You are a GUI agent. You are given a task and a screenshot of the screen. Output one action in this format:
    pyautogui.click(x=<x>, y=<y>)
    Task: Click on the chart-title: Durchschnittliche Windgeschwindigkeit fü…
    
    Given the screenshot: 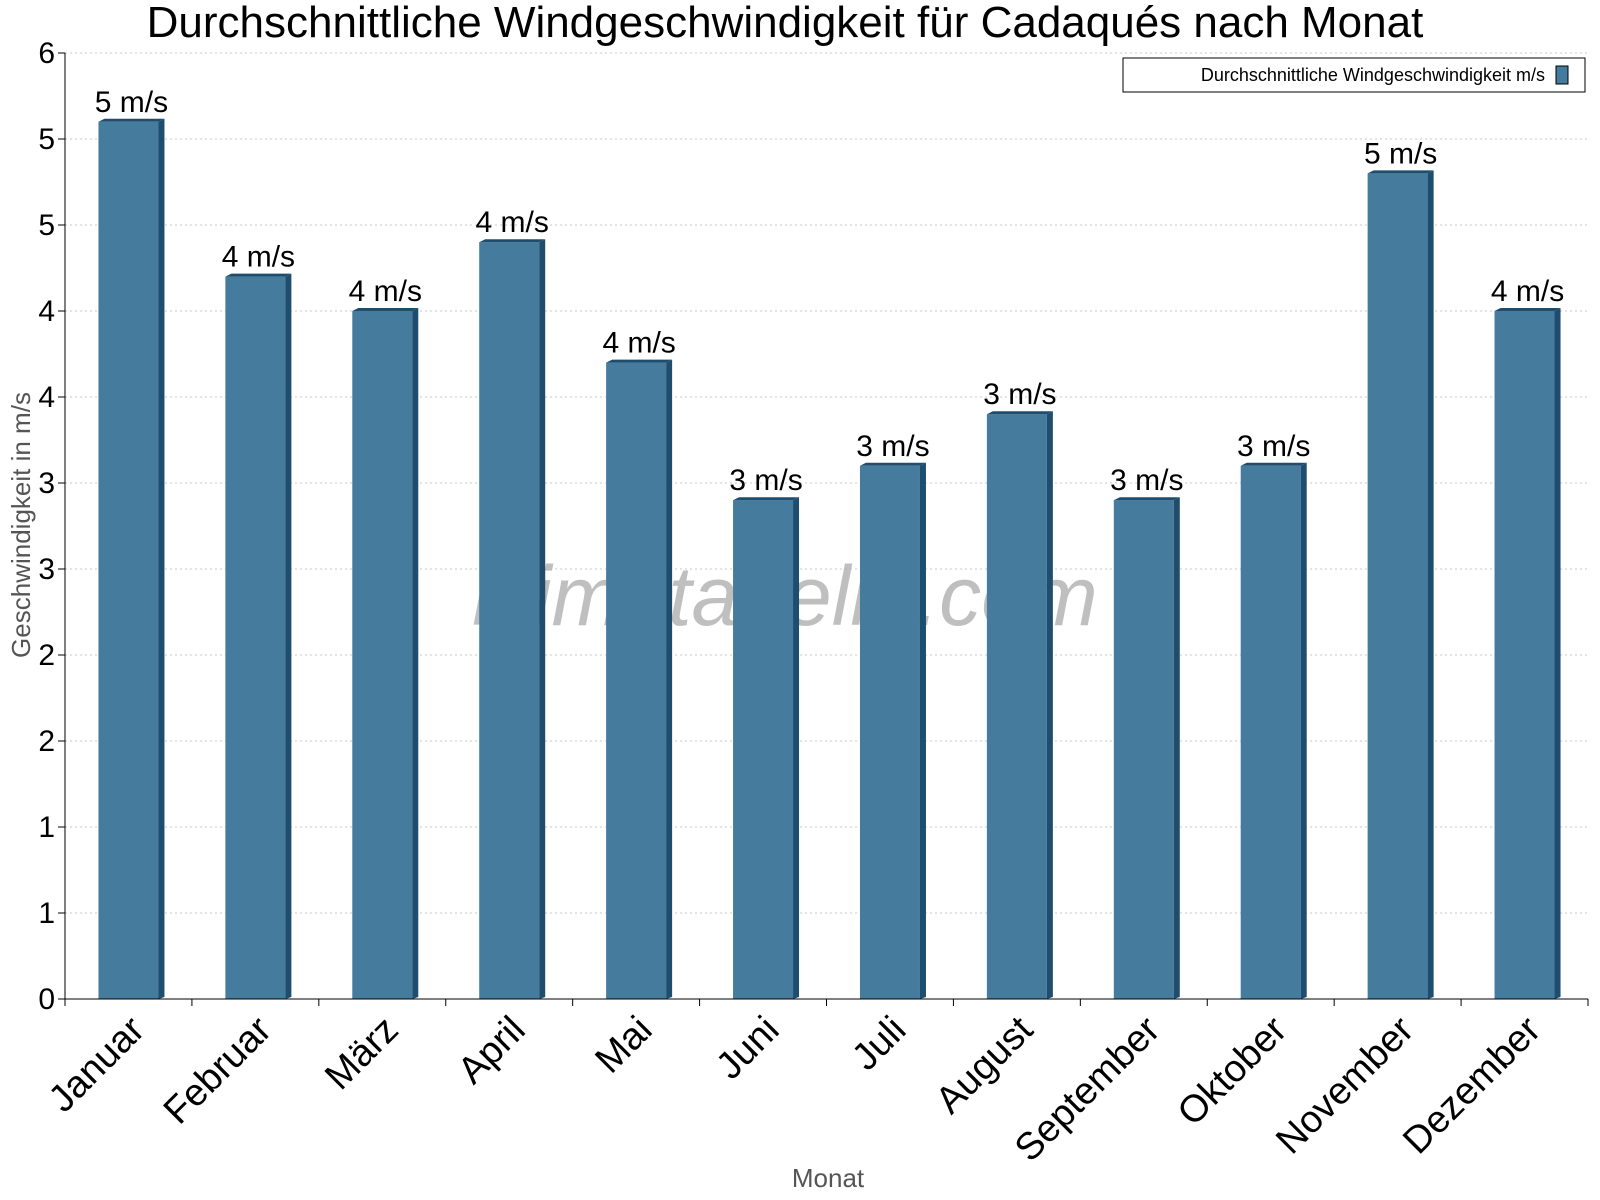 What is the action you would take?
    pyautogui.click(x=785, y=23)
    